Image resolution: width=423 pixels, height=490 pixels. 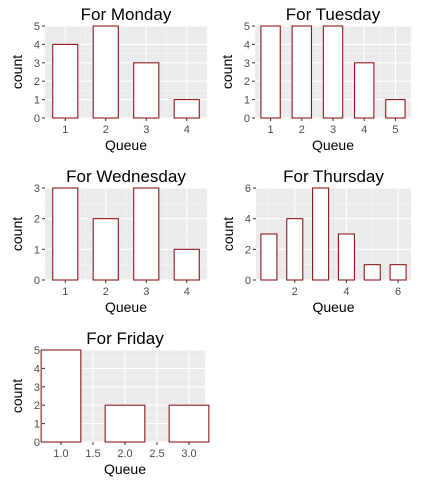 What do you see at coordinates (125, 338) in the screenshot?
I see `chart-title: For Friday` at bounding box center [125, 338].